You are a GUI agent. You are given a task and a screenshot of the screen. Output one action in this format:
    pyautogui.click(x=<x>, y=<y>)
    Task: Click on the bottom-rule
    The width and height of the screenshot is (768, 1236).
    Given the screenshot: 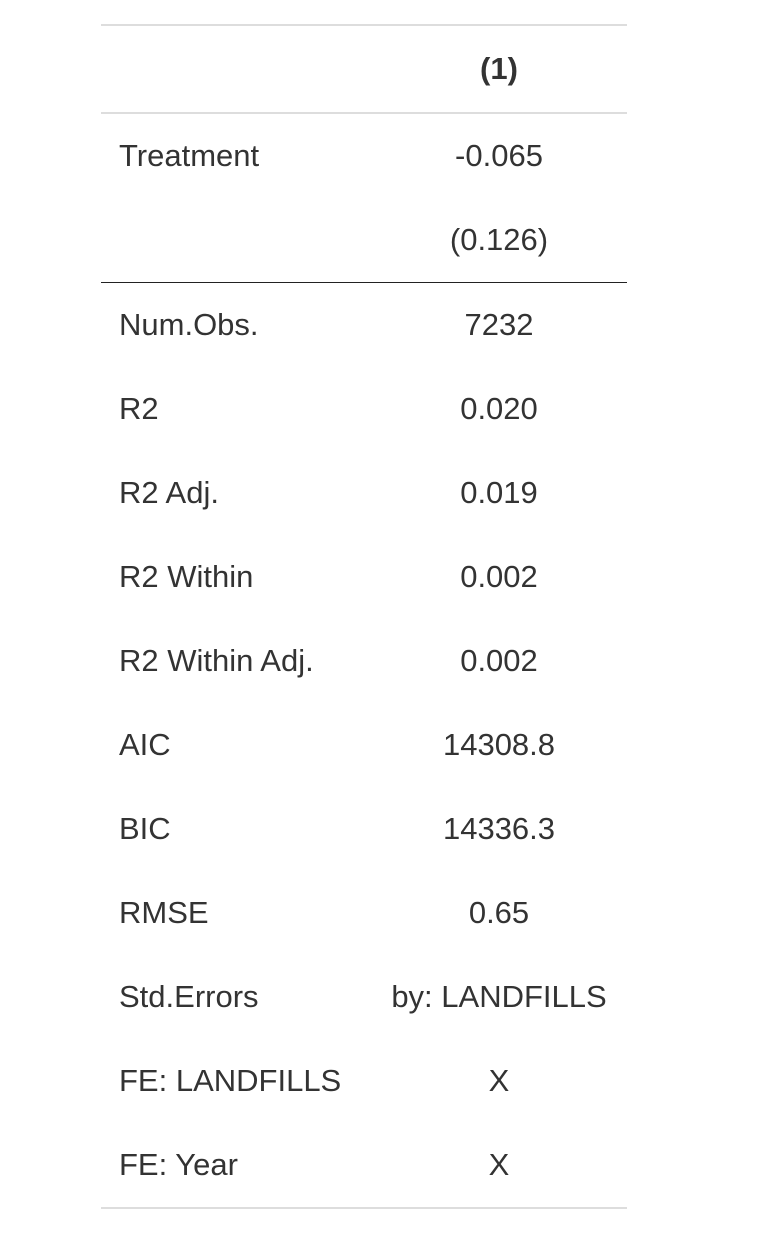 What is the action you would take?
    pyautogui.click(x=364, y=1208)
    